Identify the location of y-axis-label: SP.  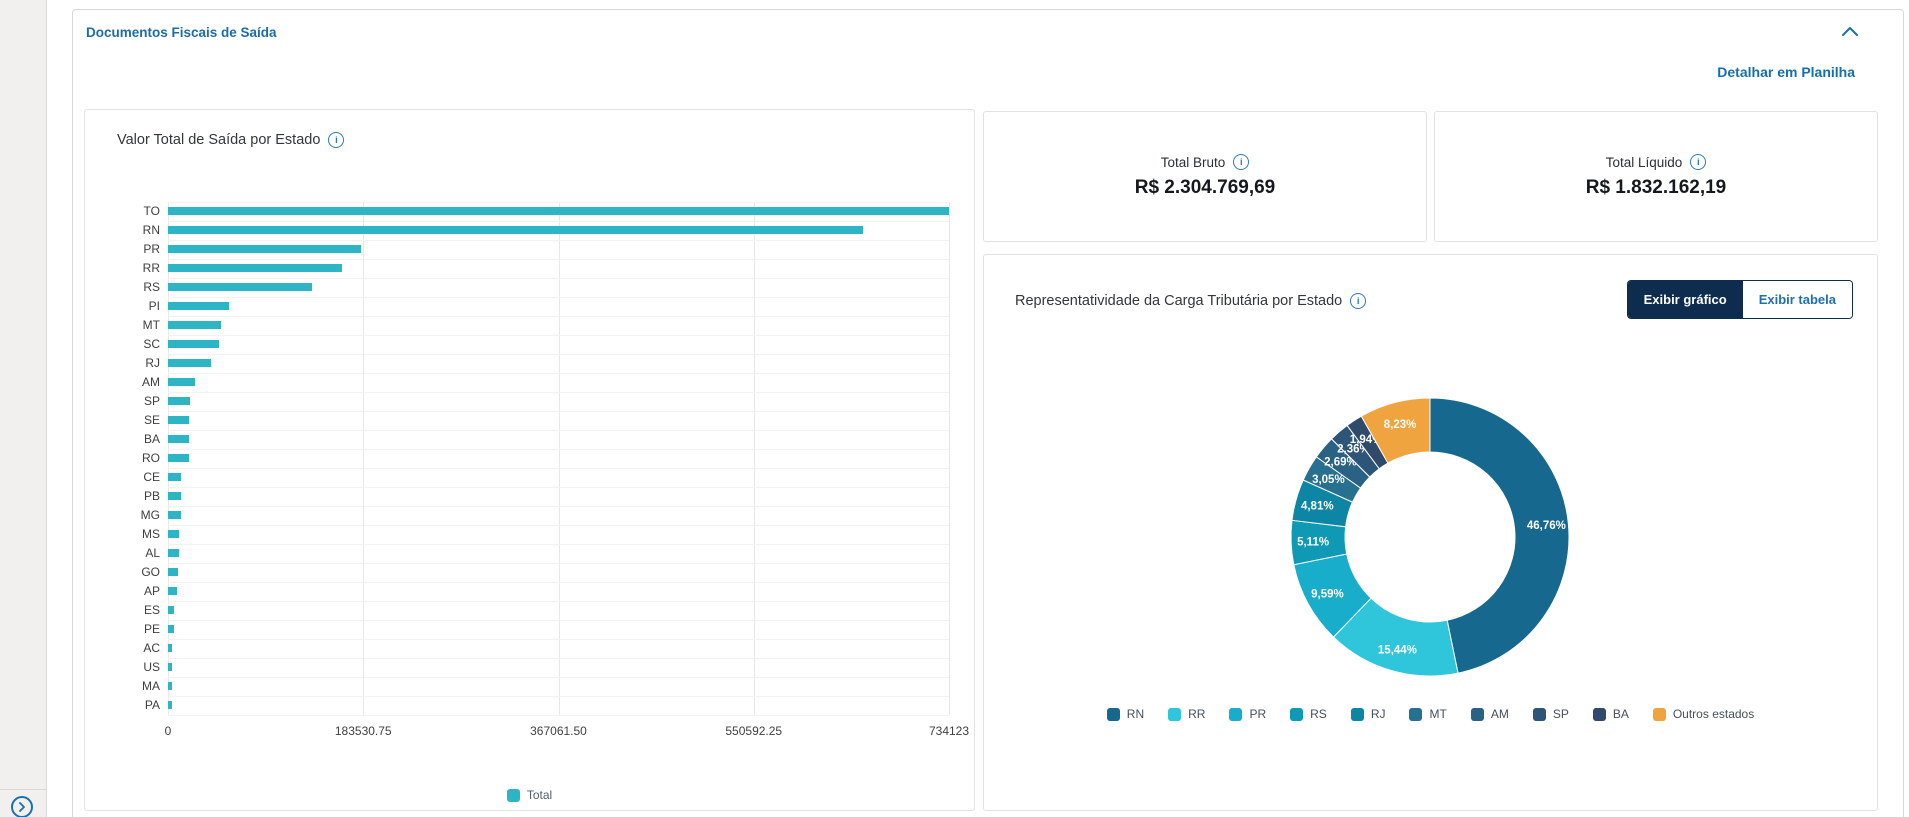
(151, 401).